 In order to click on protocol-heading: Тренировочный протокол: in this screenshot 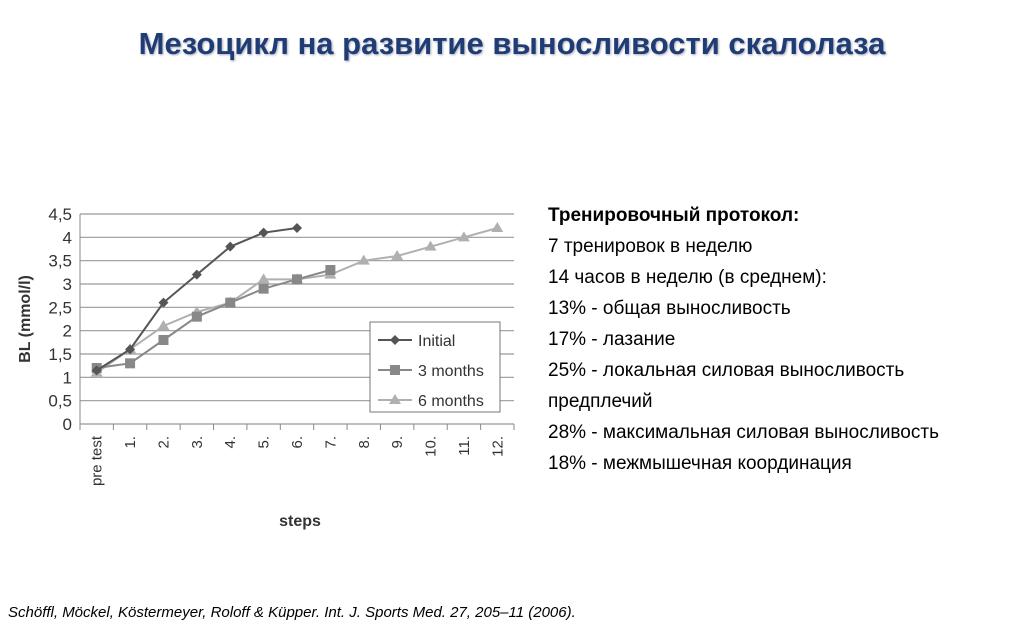, I will do `click(674, 215)`.